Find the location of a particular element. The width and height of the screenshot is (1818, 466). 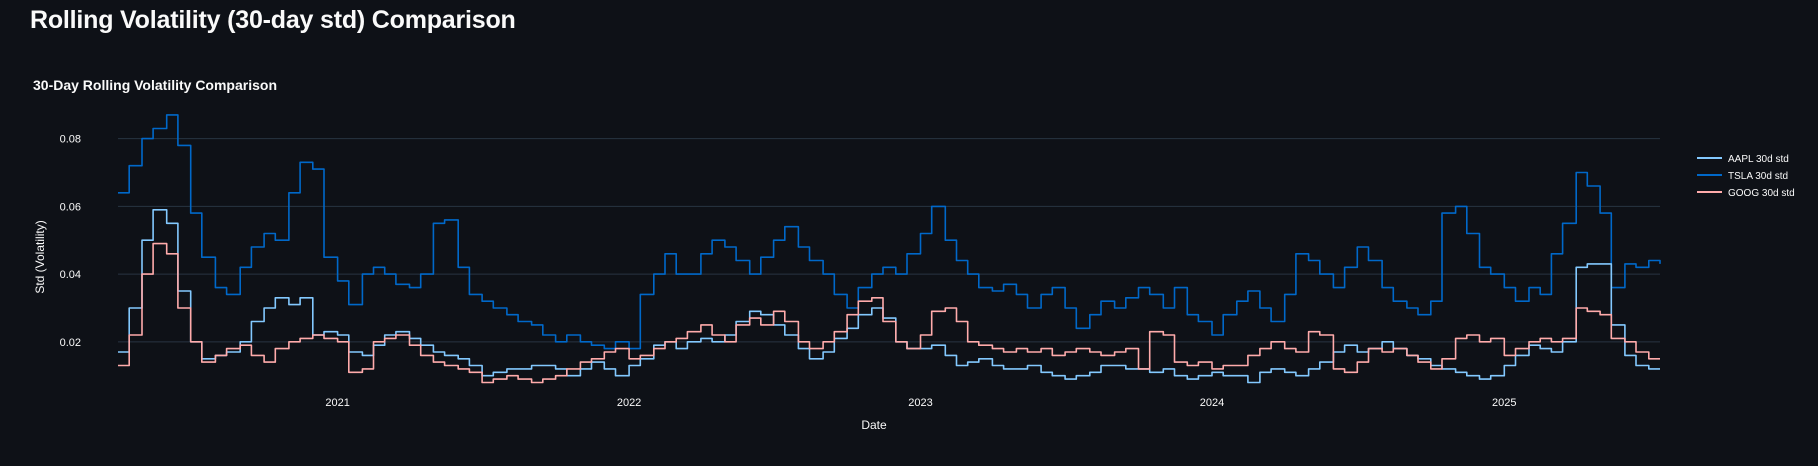

legend-label: TSLA 30d std is located at coordinates (1758, 176).